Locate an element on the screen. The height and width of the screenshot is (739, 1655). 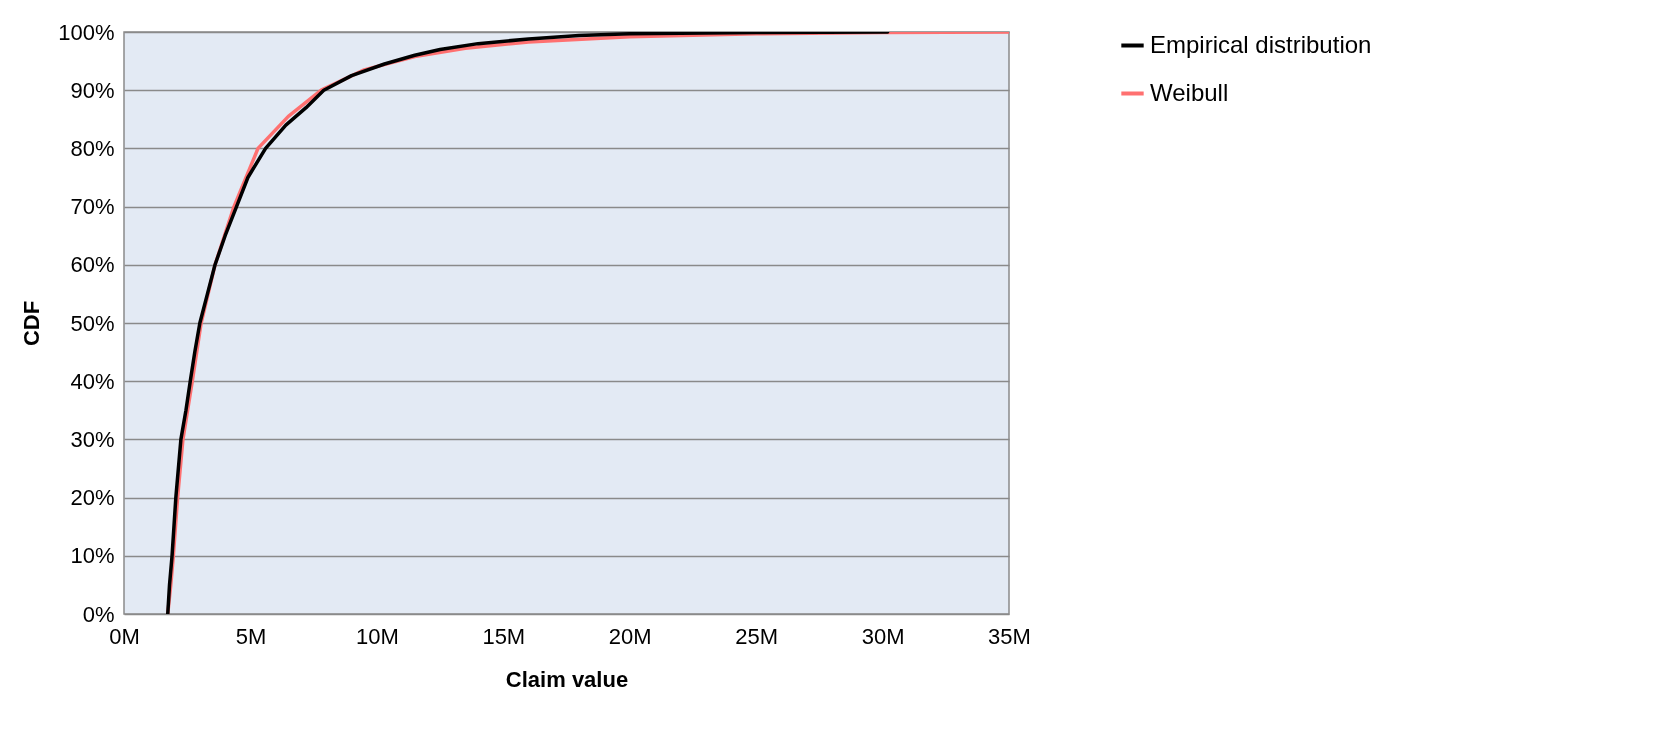
y-tick-label: 30% is located at coordinates (92, 439).